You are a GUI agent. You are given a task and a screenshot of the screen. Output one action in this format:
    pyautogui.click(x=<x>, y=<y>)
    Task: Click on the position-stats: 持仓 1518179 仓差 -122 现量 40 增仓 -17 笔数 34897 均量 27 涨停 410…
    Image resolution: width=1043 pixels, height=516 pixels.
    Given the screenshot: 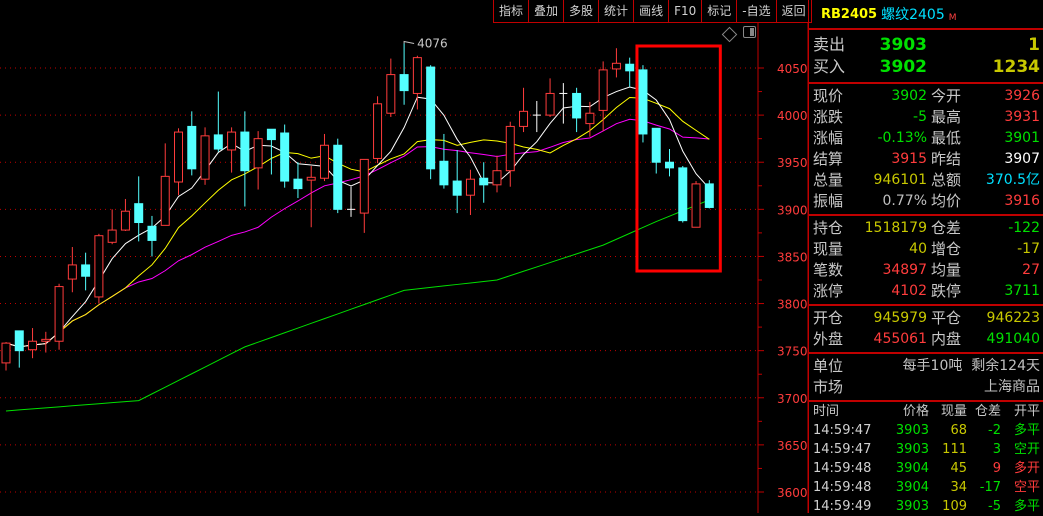 What is the action you would take?
    pyautogui.click(x=926, y=261)
    